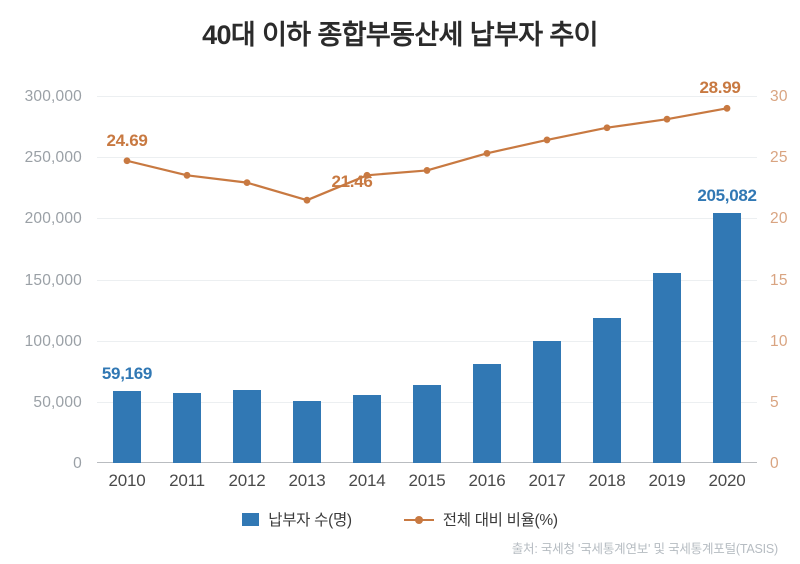 This screenshot has width=800, height=564. What do you see at coordinates (187, 428) in the screenshot?
I see `bar-2011` at bounding box center [187, 428].